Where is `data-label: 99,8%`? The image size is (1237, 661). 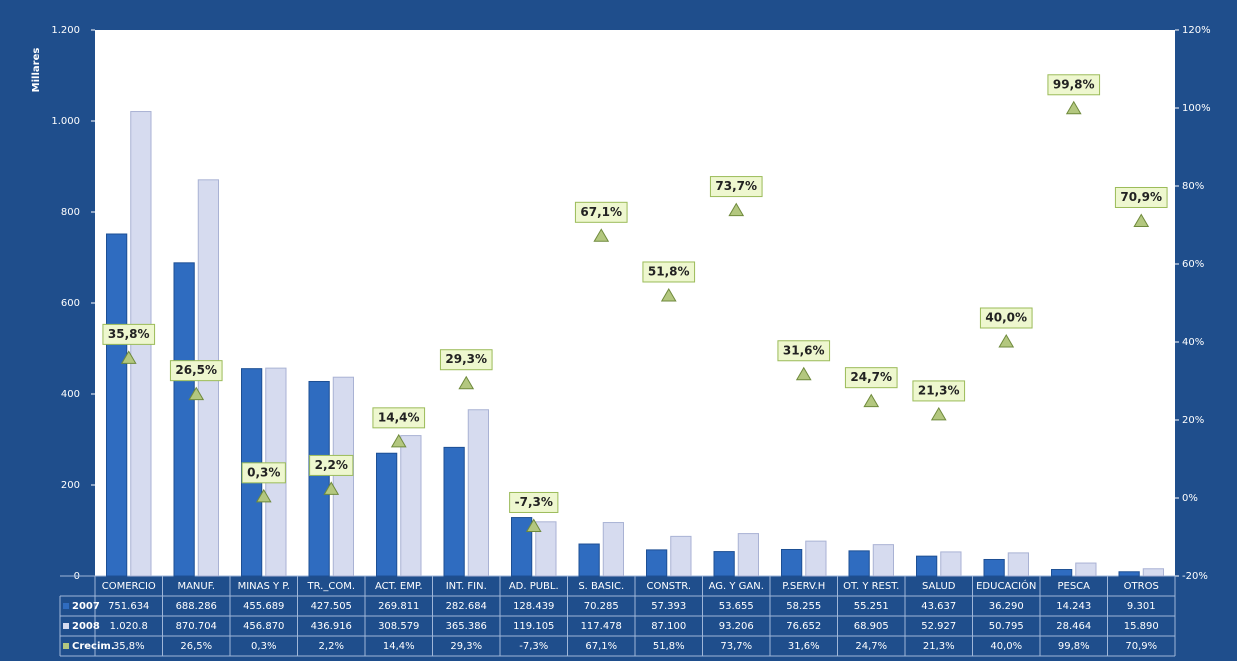
data-label: 99,8% is located at coordinates (1074, 84).